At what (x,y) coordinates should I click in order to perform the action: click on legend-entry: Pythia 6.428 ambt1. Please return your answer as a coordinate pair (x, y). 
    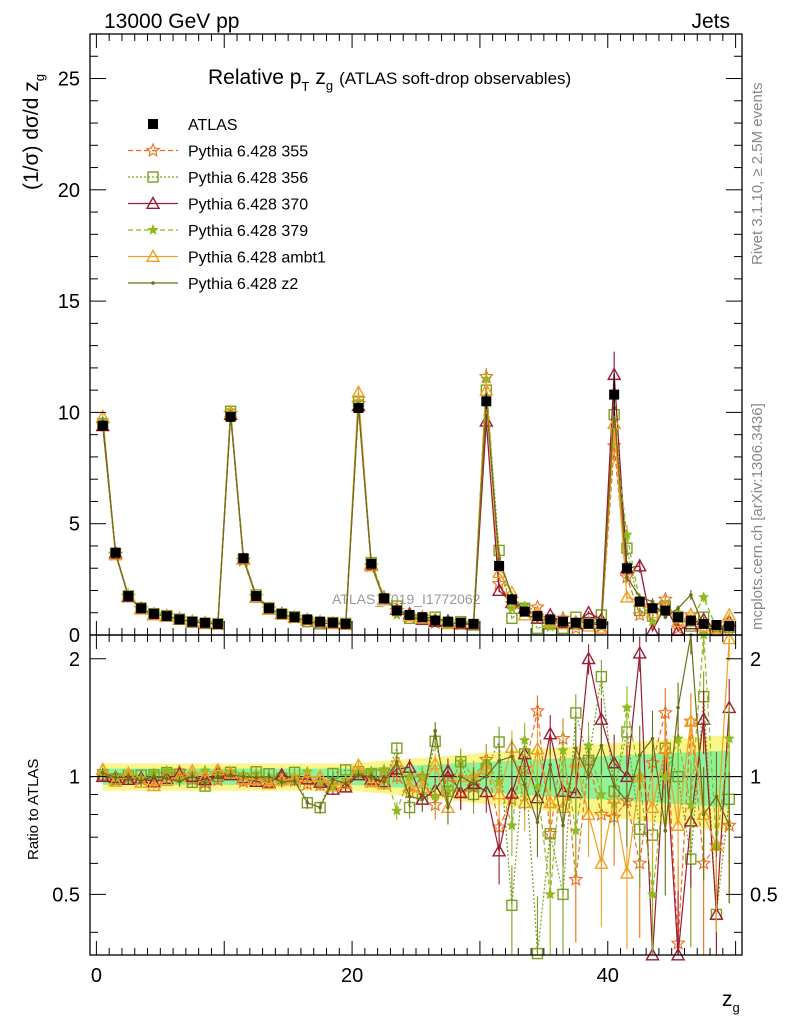
    Looking at the image, I should click on (227, 258).